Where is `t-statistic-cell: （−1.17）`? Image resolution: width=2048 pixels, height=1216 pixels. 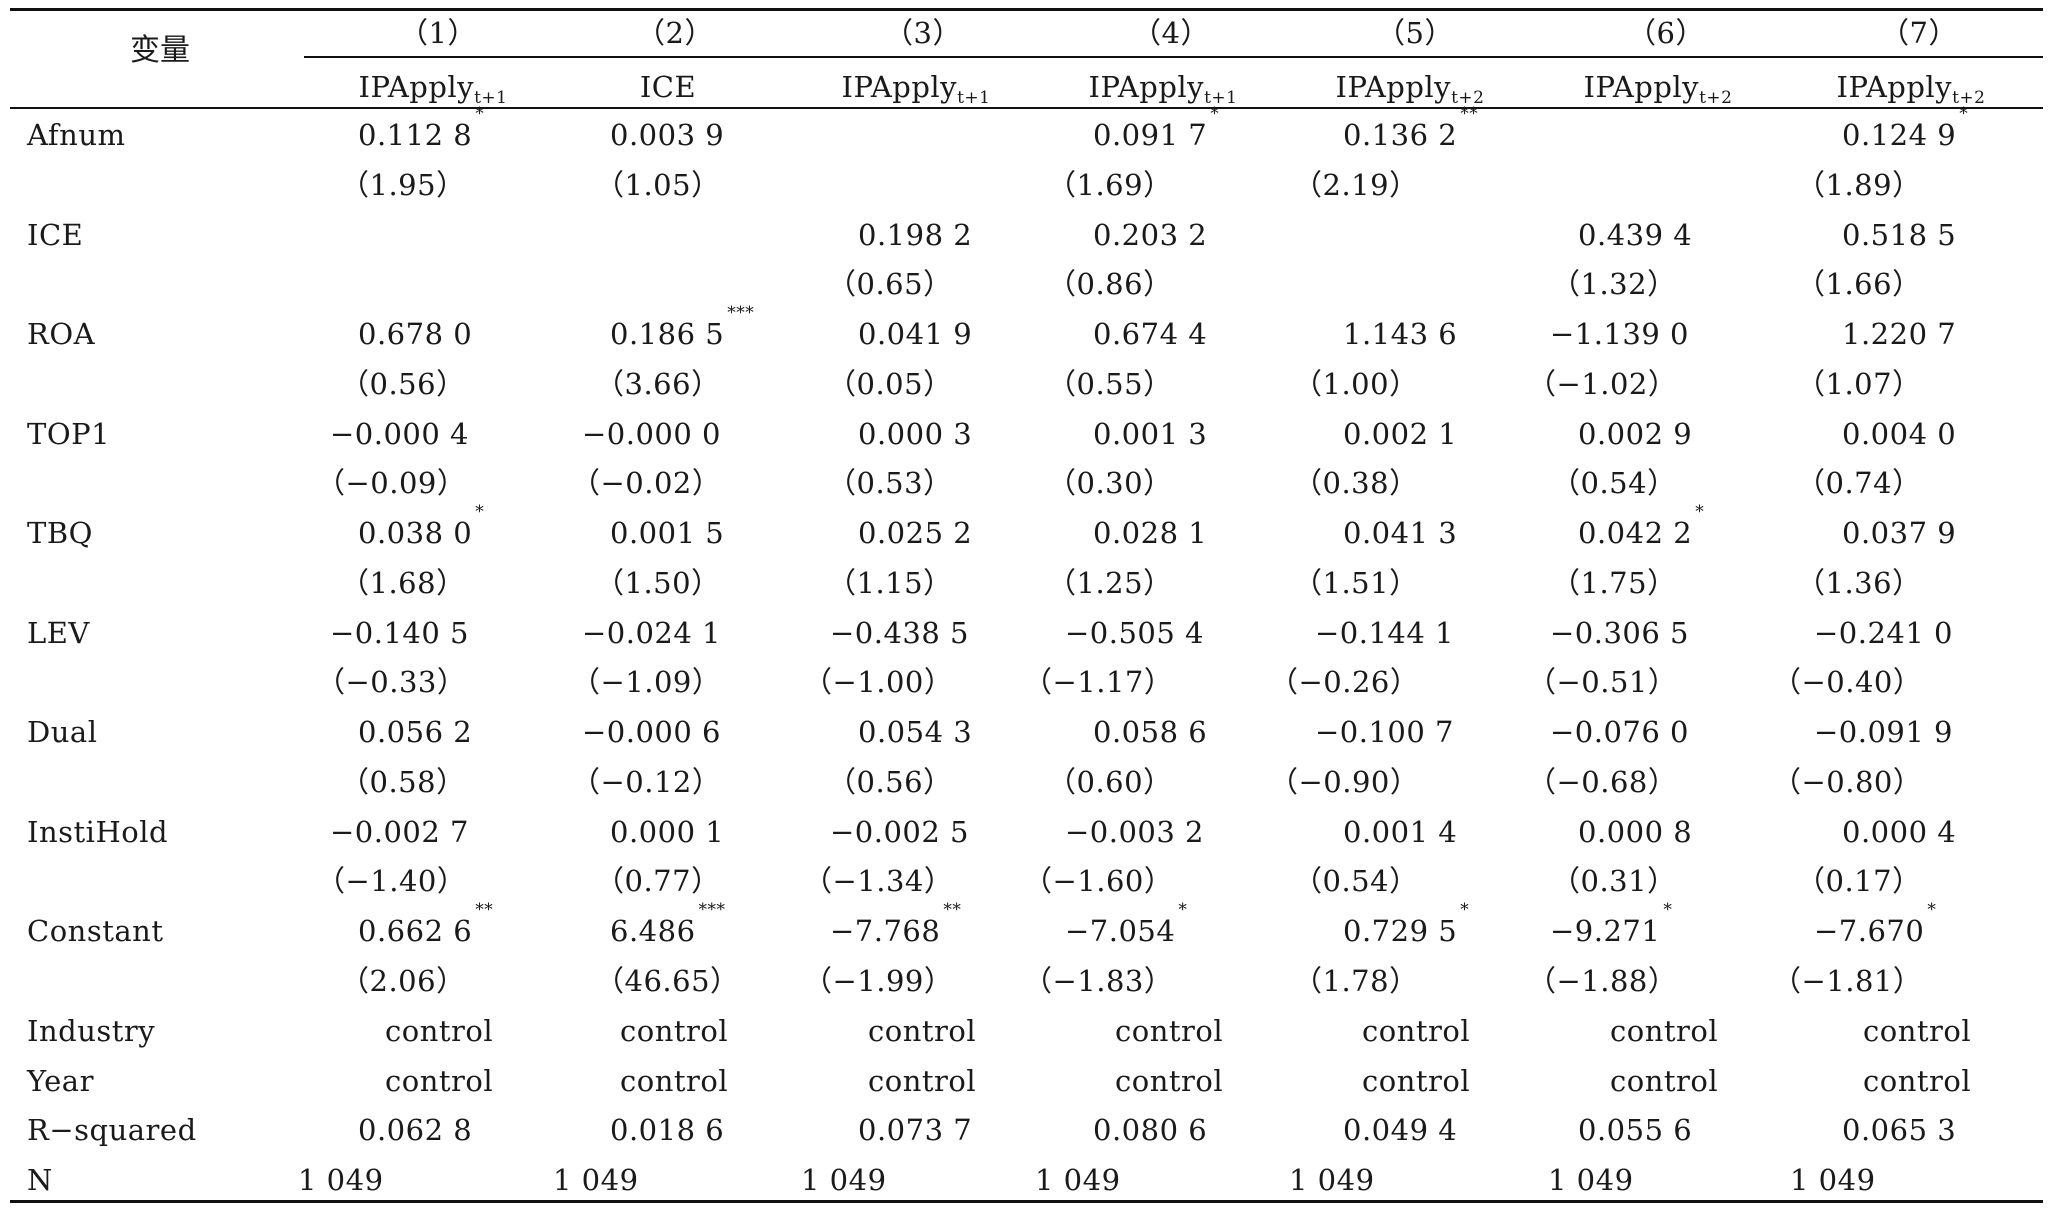 t-statistic-cell: （−1.17） is located at coordinates (1098, 682).